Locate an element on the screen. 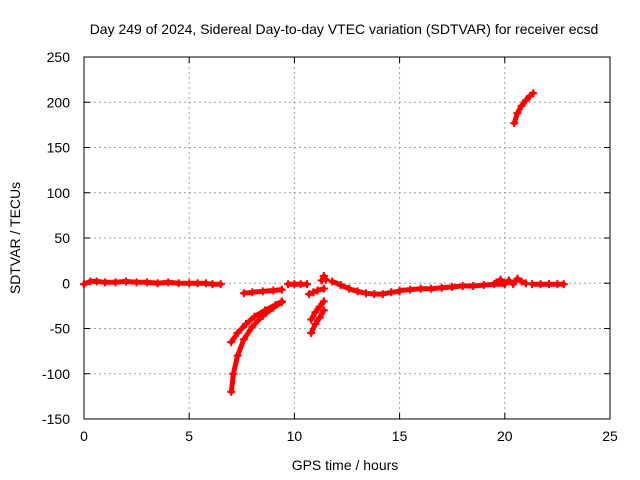  series-segment-11b is located at coordinates (317, 310).